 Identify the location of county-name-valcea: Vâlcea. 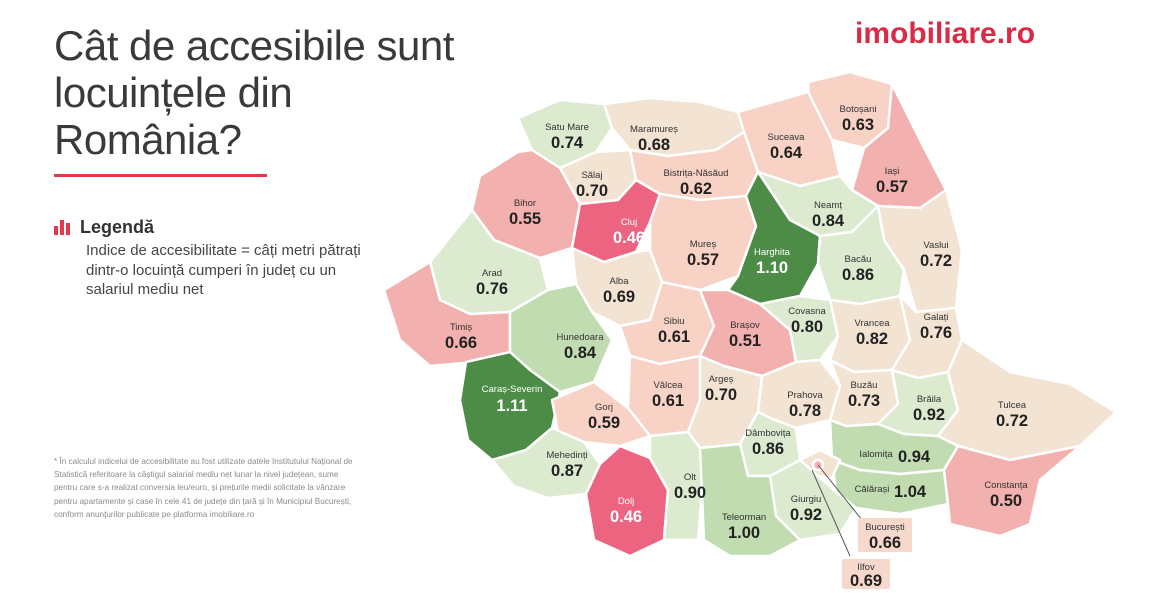
(668, 385).